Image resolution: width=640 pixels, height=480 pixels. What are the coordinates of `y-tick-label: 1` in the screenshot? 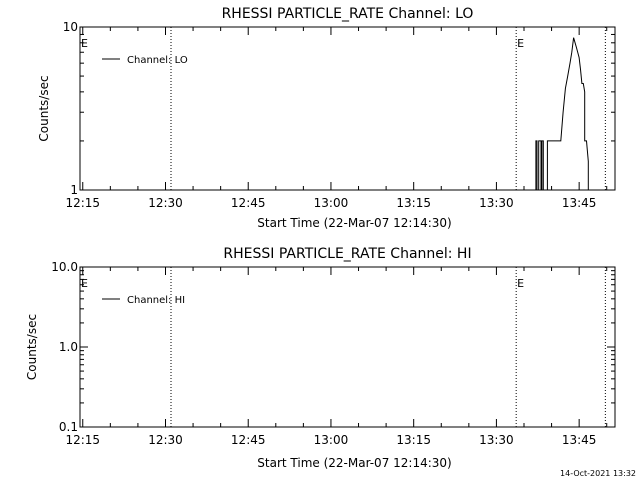 It's located at (74, 190).